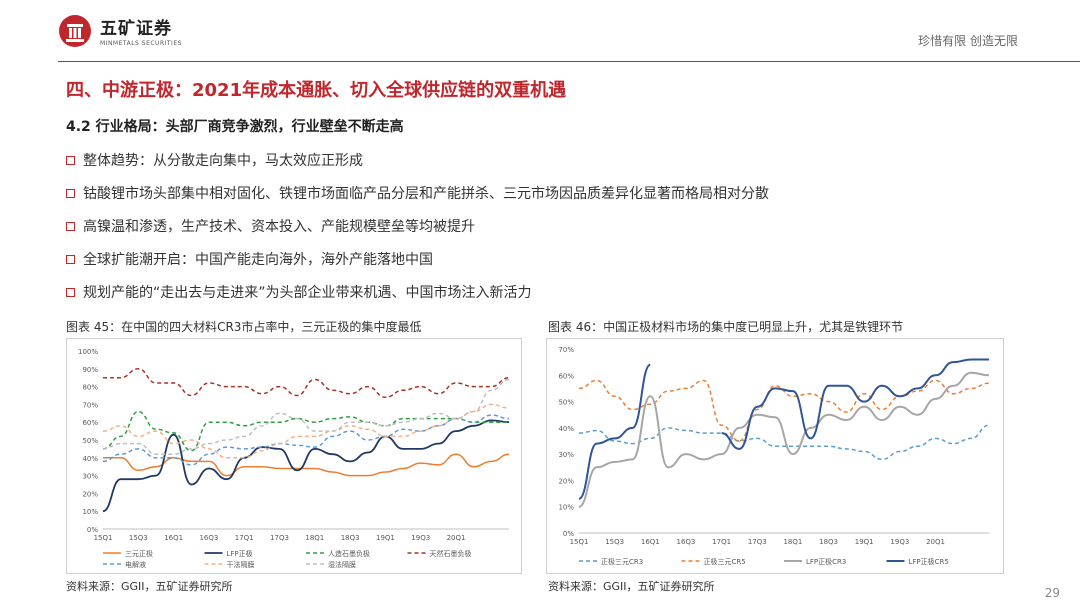  I want to click on page-title: 四、中游正极：2021年成本通胀、切入全球供应链的双重机遇, so click(316, 90).